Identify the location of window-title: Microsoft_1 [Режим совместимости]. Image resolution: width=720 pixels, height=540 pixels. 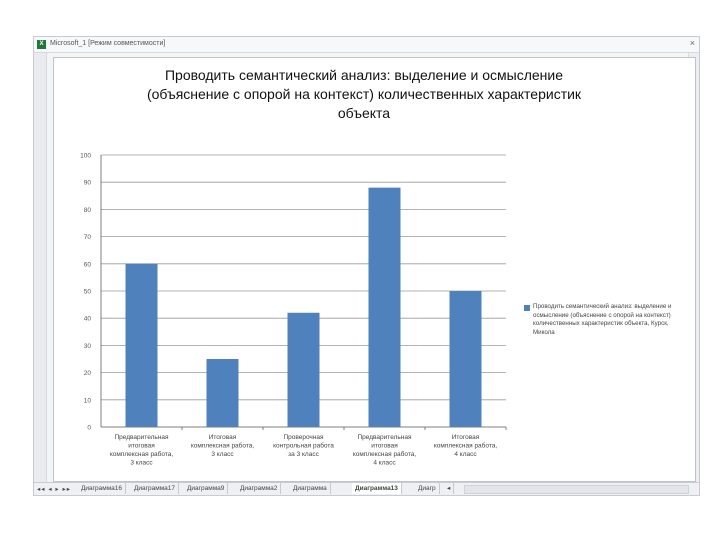
(108, 43).